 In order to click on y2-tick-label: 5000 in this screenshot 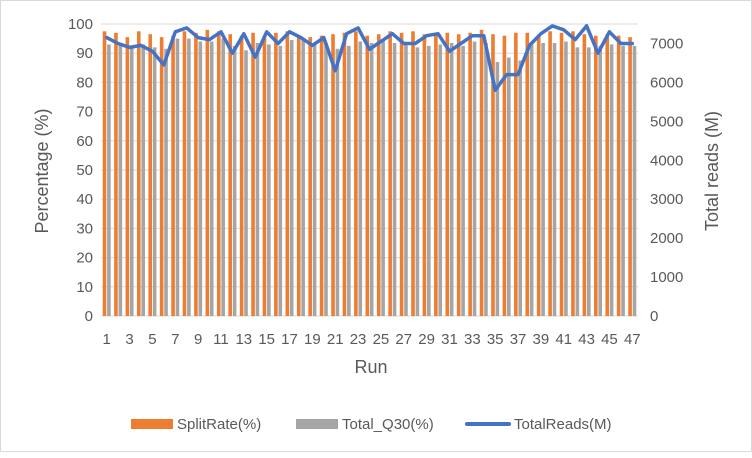, I will do `click(666, 121)`.